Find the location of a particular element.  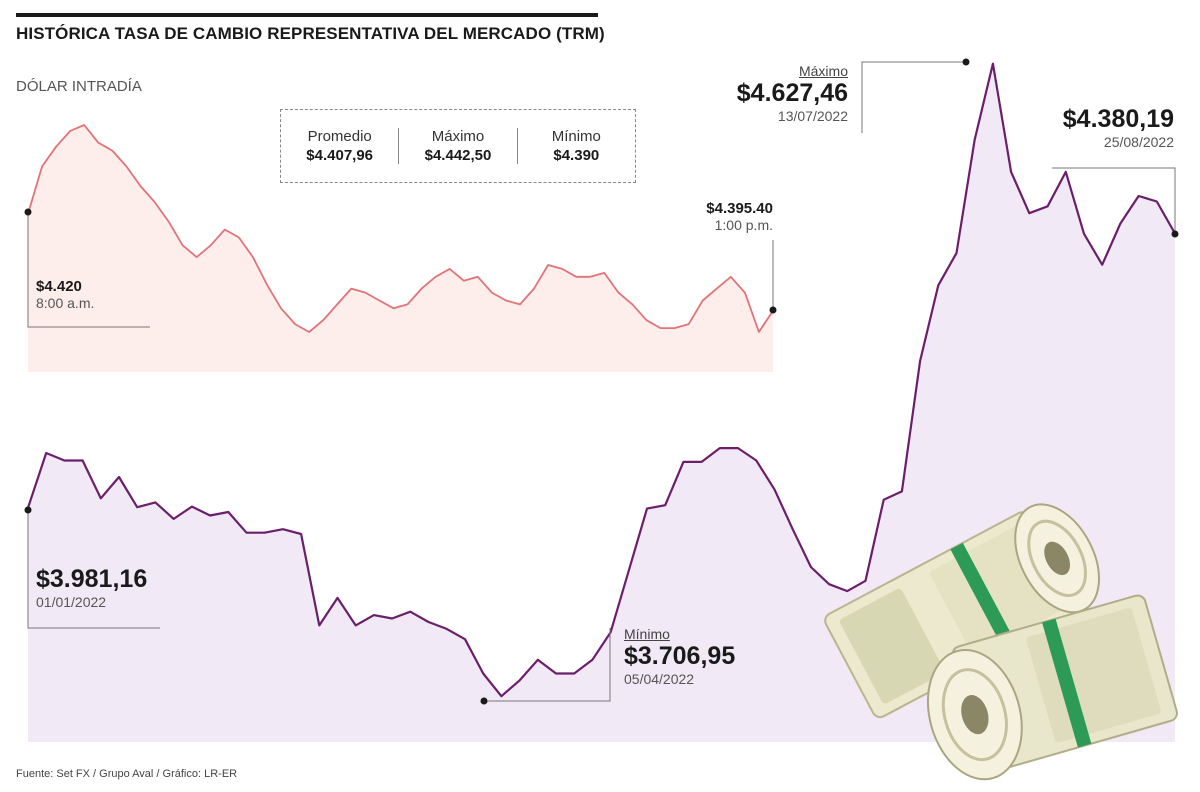

trm-end-leader is located at coordinates (1114, 200).